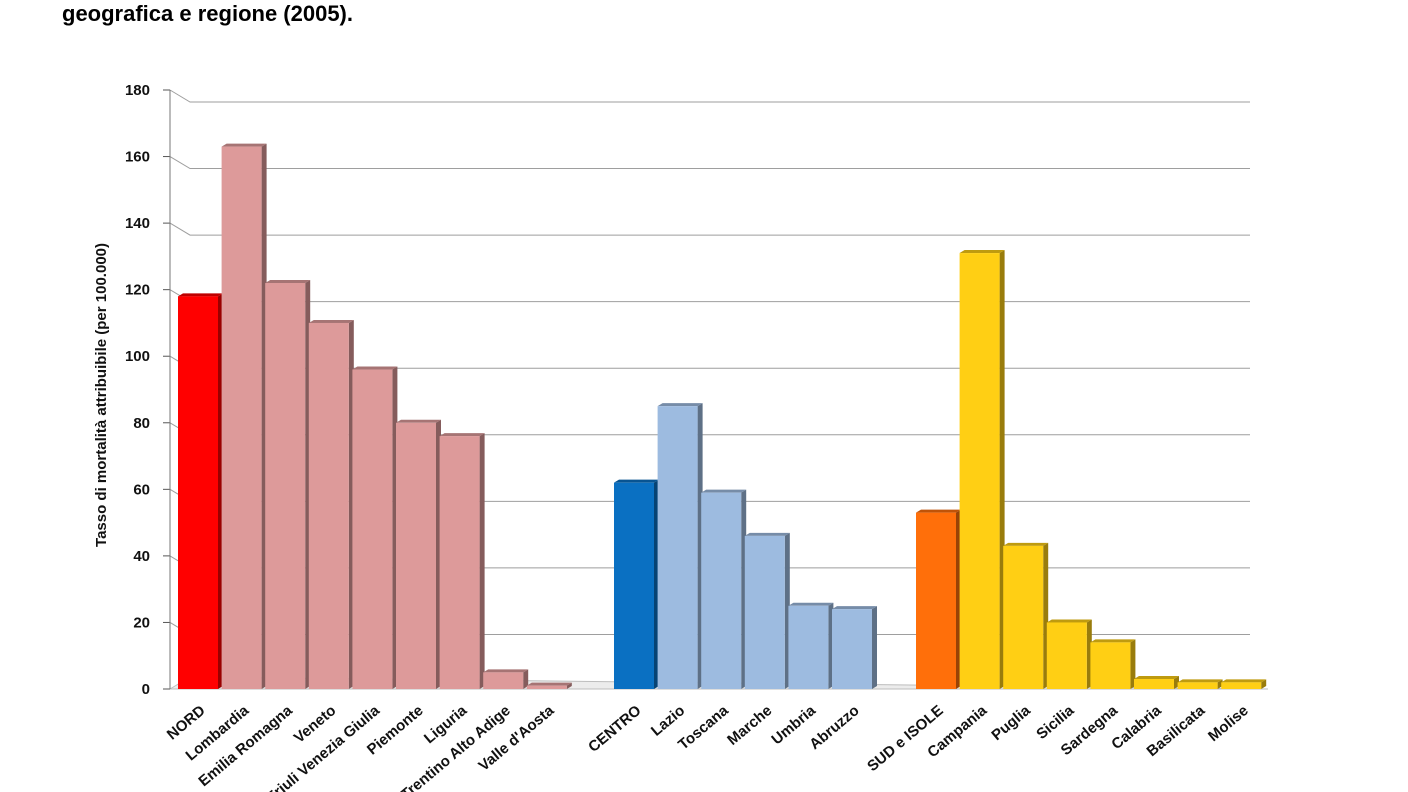  Describe the element at coordinates (549, 684) in the screenshot. I see `bar-top-valle-d-aosta` at that location.